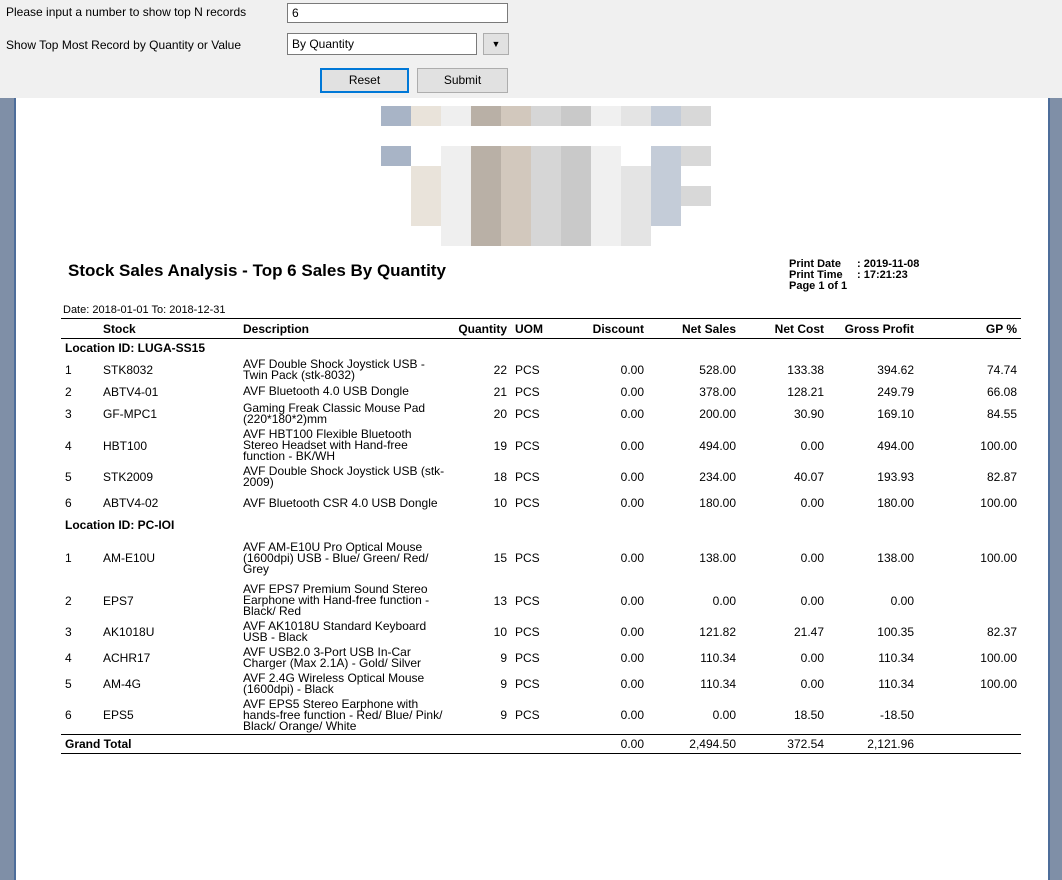 Image resolution: width=1062 pixels, height=880 pixels. What do you see at coordinates (462, 80) in the screenshot?
I see `submit-button: Submit` at bounding box center [462, 80].